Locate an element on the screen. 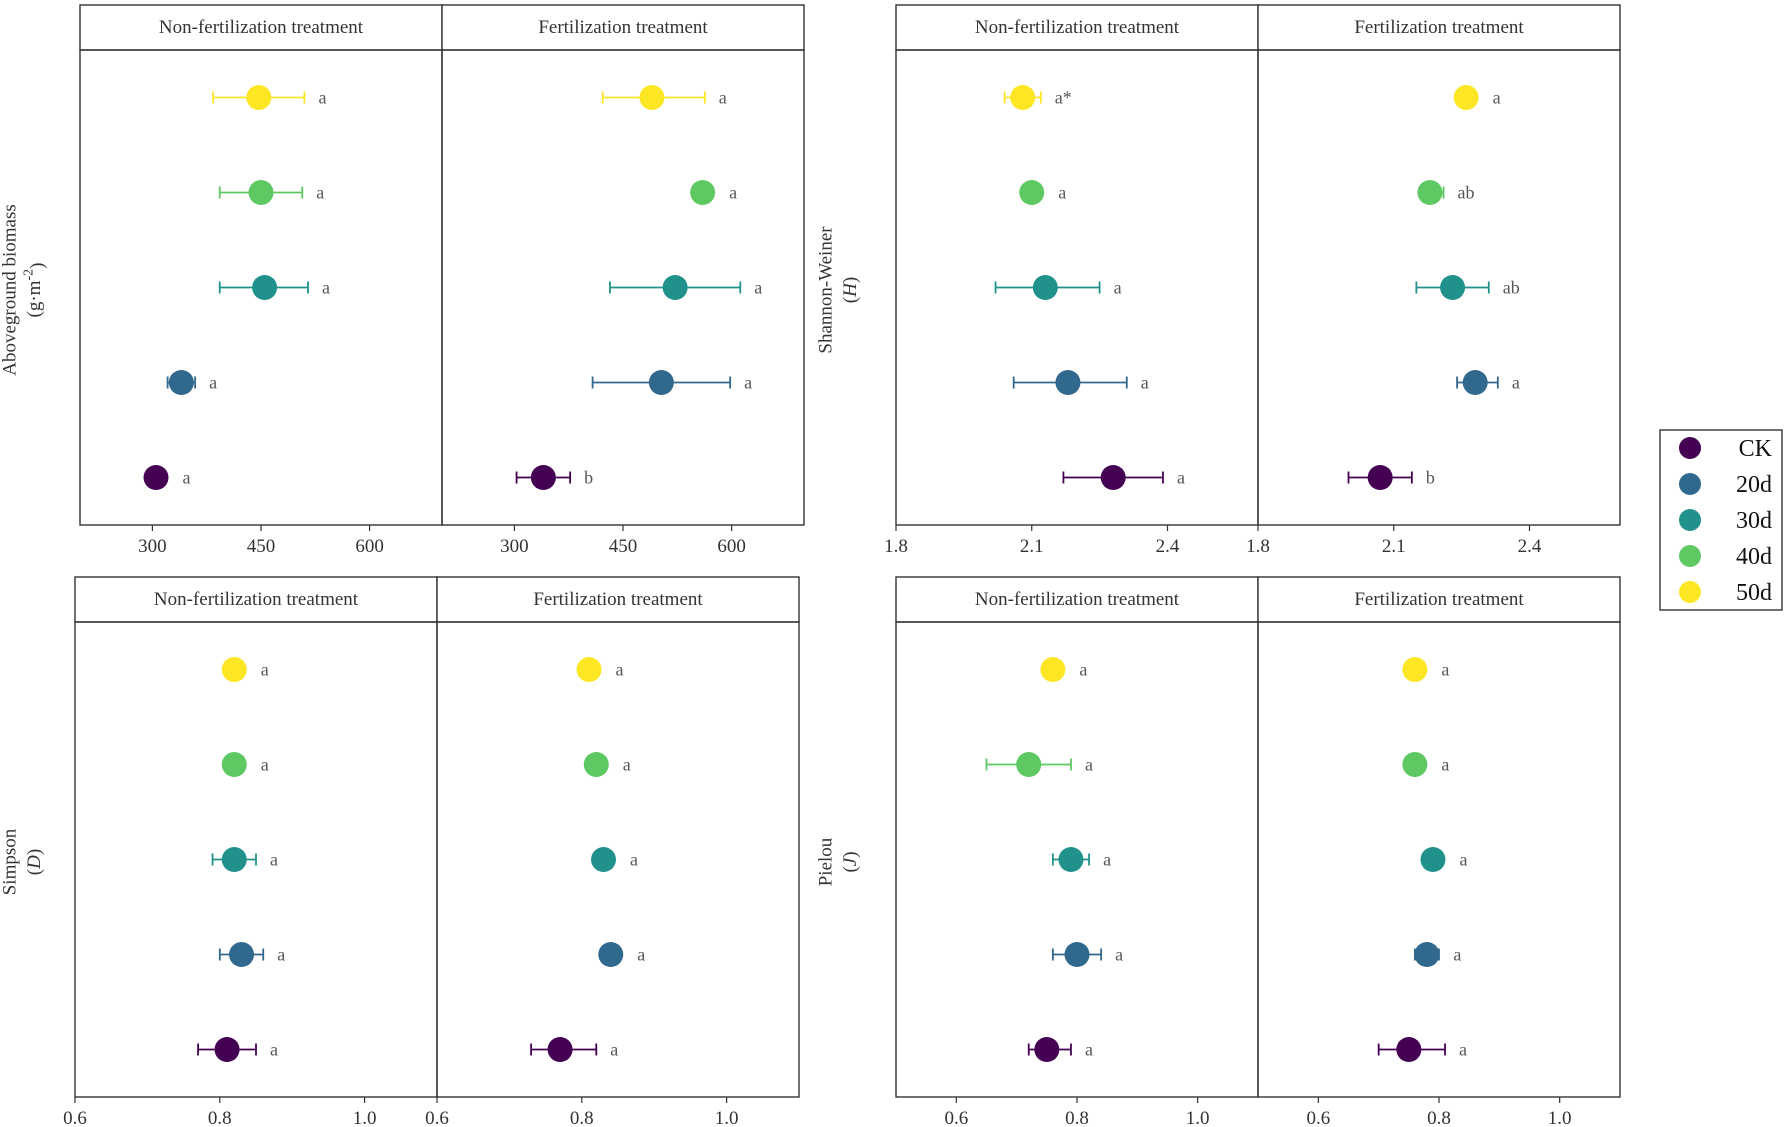 Image resolution: width=1787 pixels, height=1127 pixels. legend: CK 20d 30d 40d 50d is located at coordinates (1721, 520).